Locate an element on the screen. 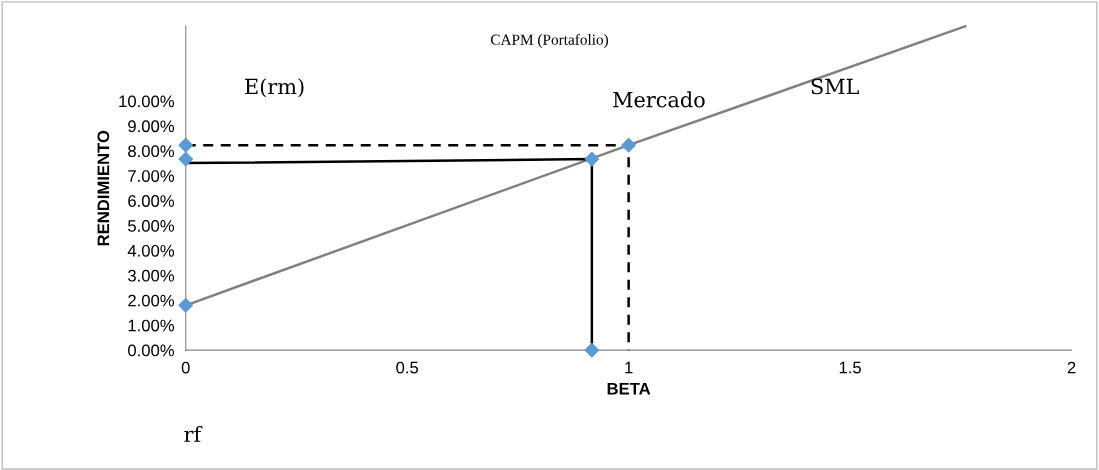  x-tick-label: 1.5 is located at coordinates (850, 367).